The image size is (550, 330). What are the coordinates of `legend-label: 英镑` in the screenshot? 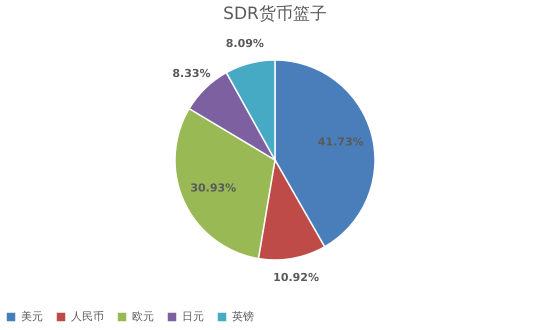 It's located at (243, 316).